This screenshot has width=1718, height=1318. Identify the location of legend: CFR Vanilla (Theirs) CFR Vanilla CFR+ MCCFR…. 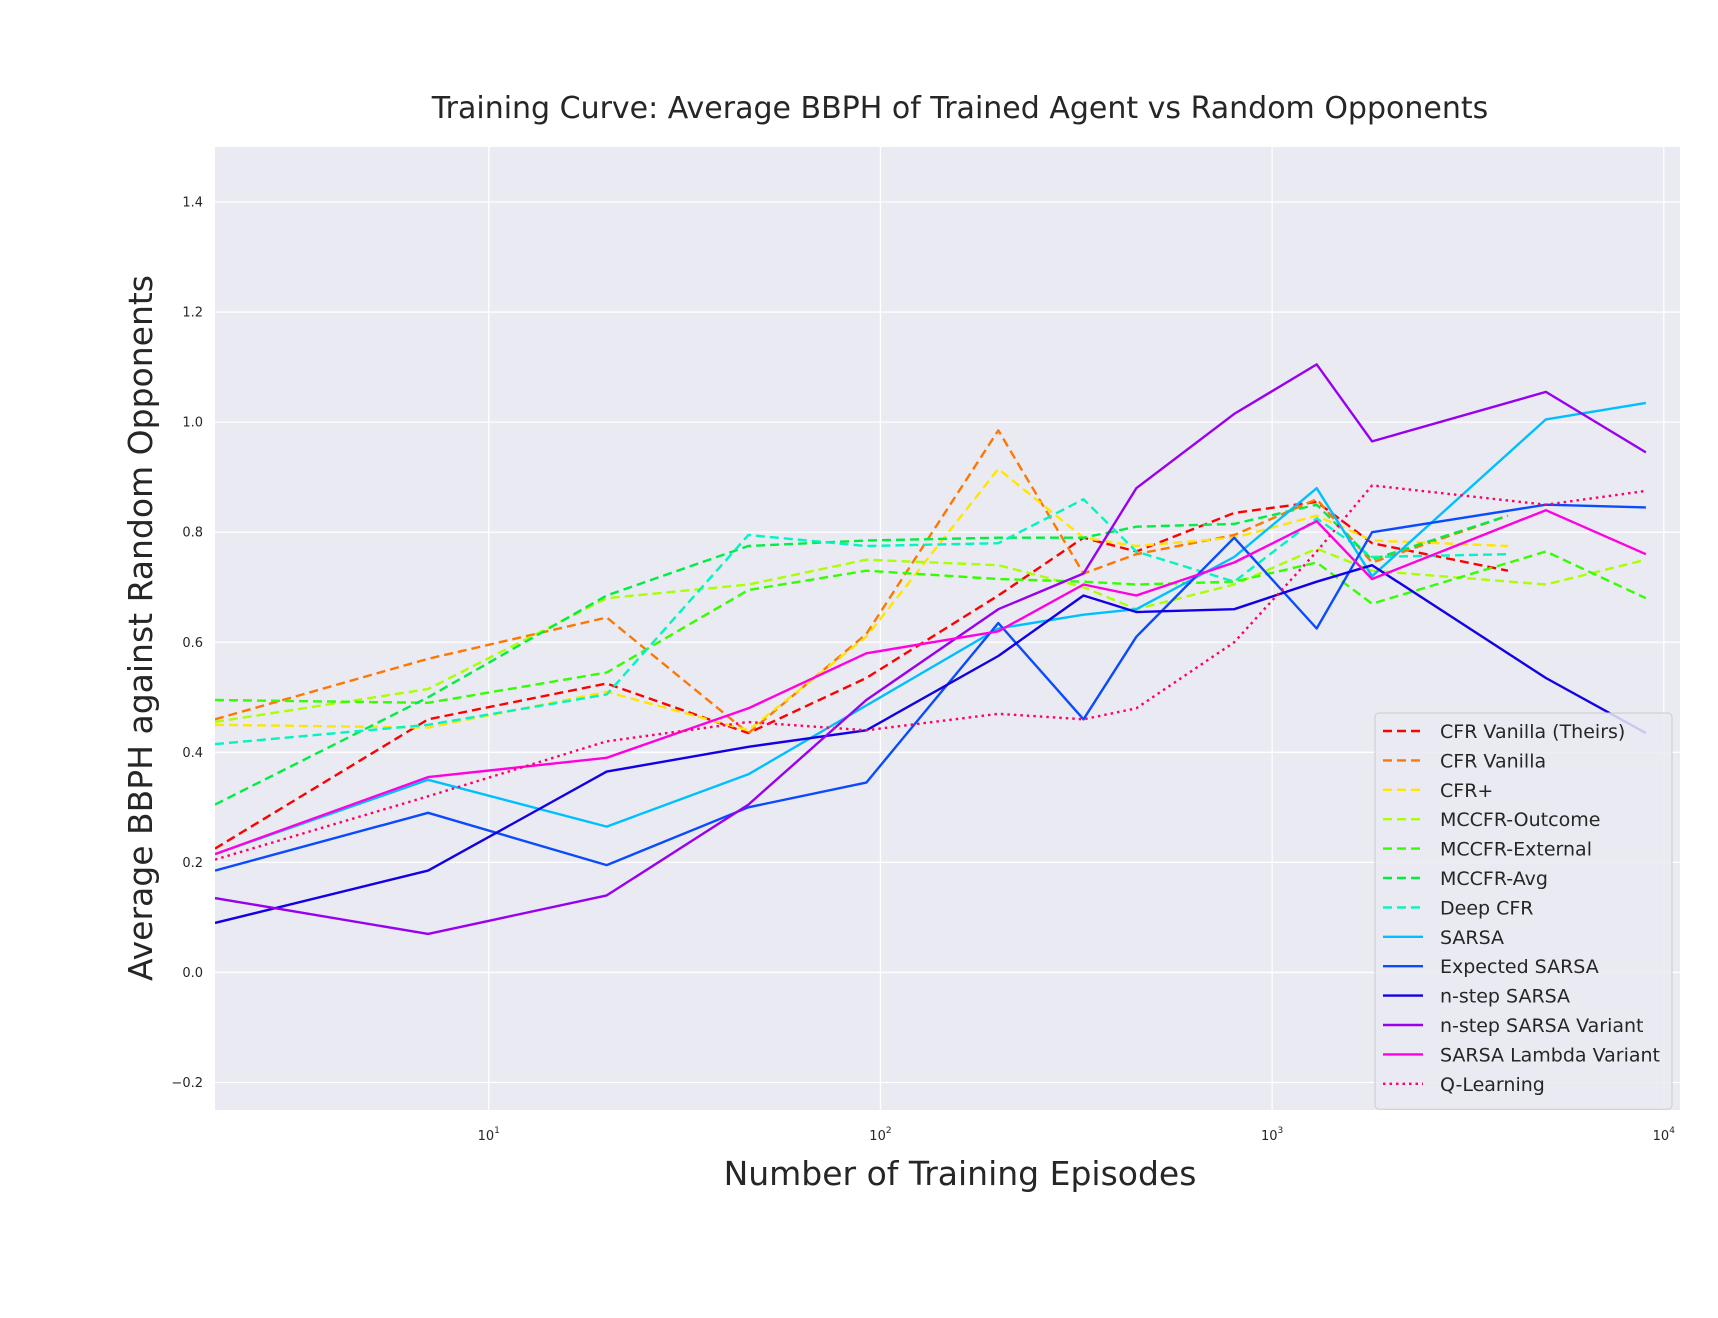
(1523, 911).